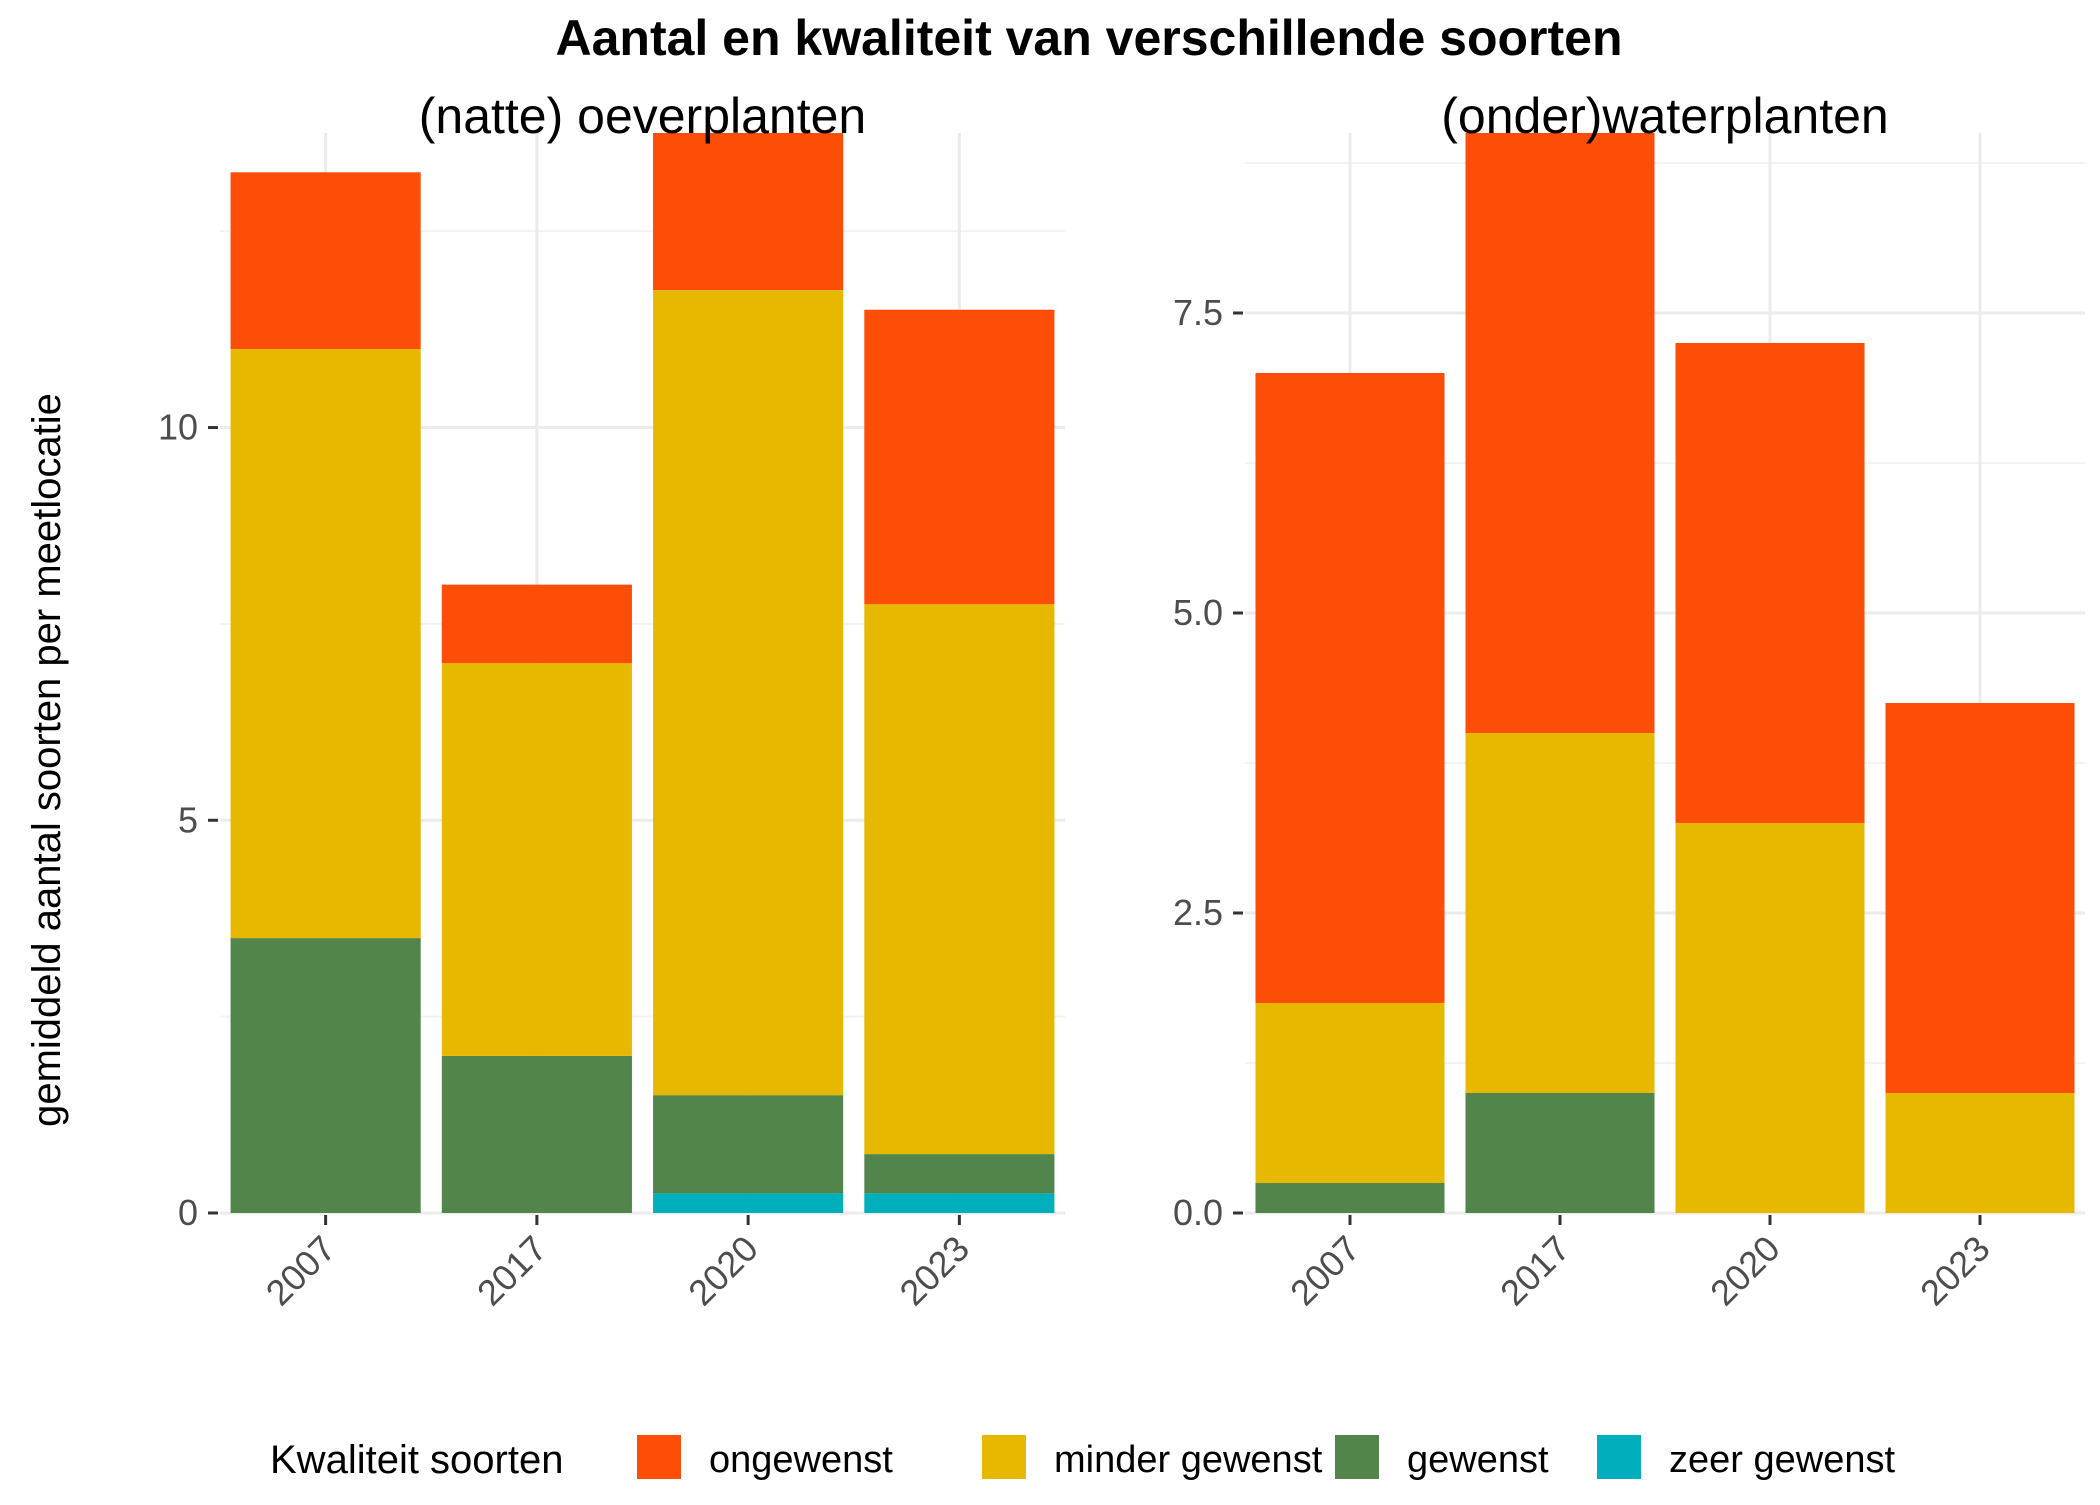  What do you see at coordinates (188, 1212) in the screenshot?
I see `y-tick-label: 0` at bounding box center [188, 1212].